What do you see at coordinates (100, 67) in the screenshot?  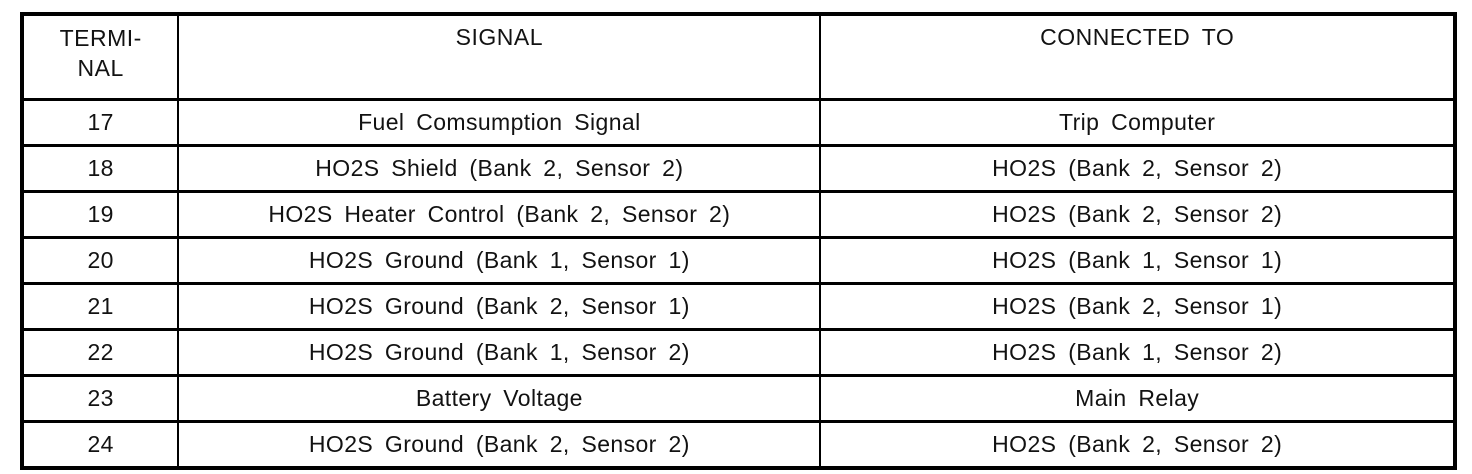 I see `header-terminal-line2: NAL` at bounding box center [100, 67].